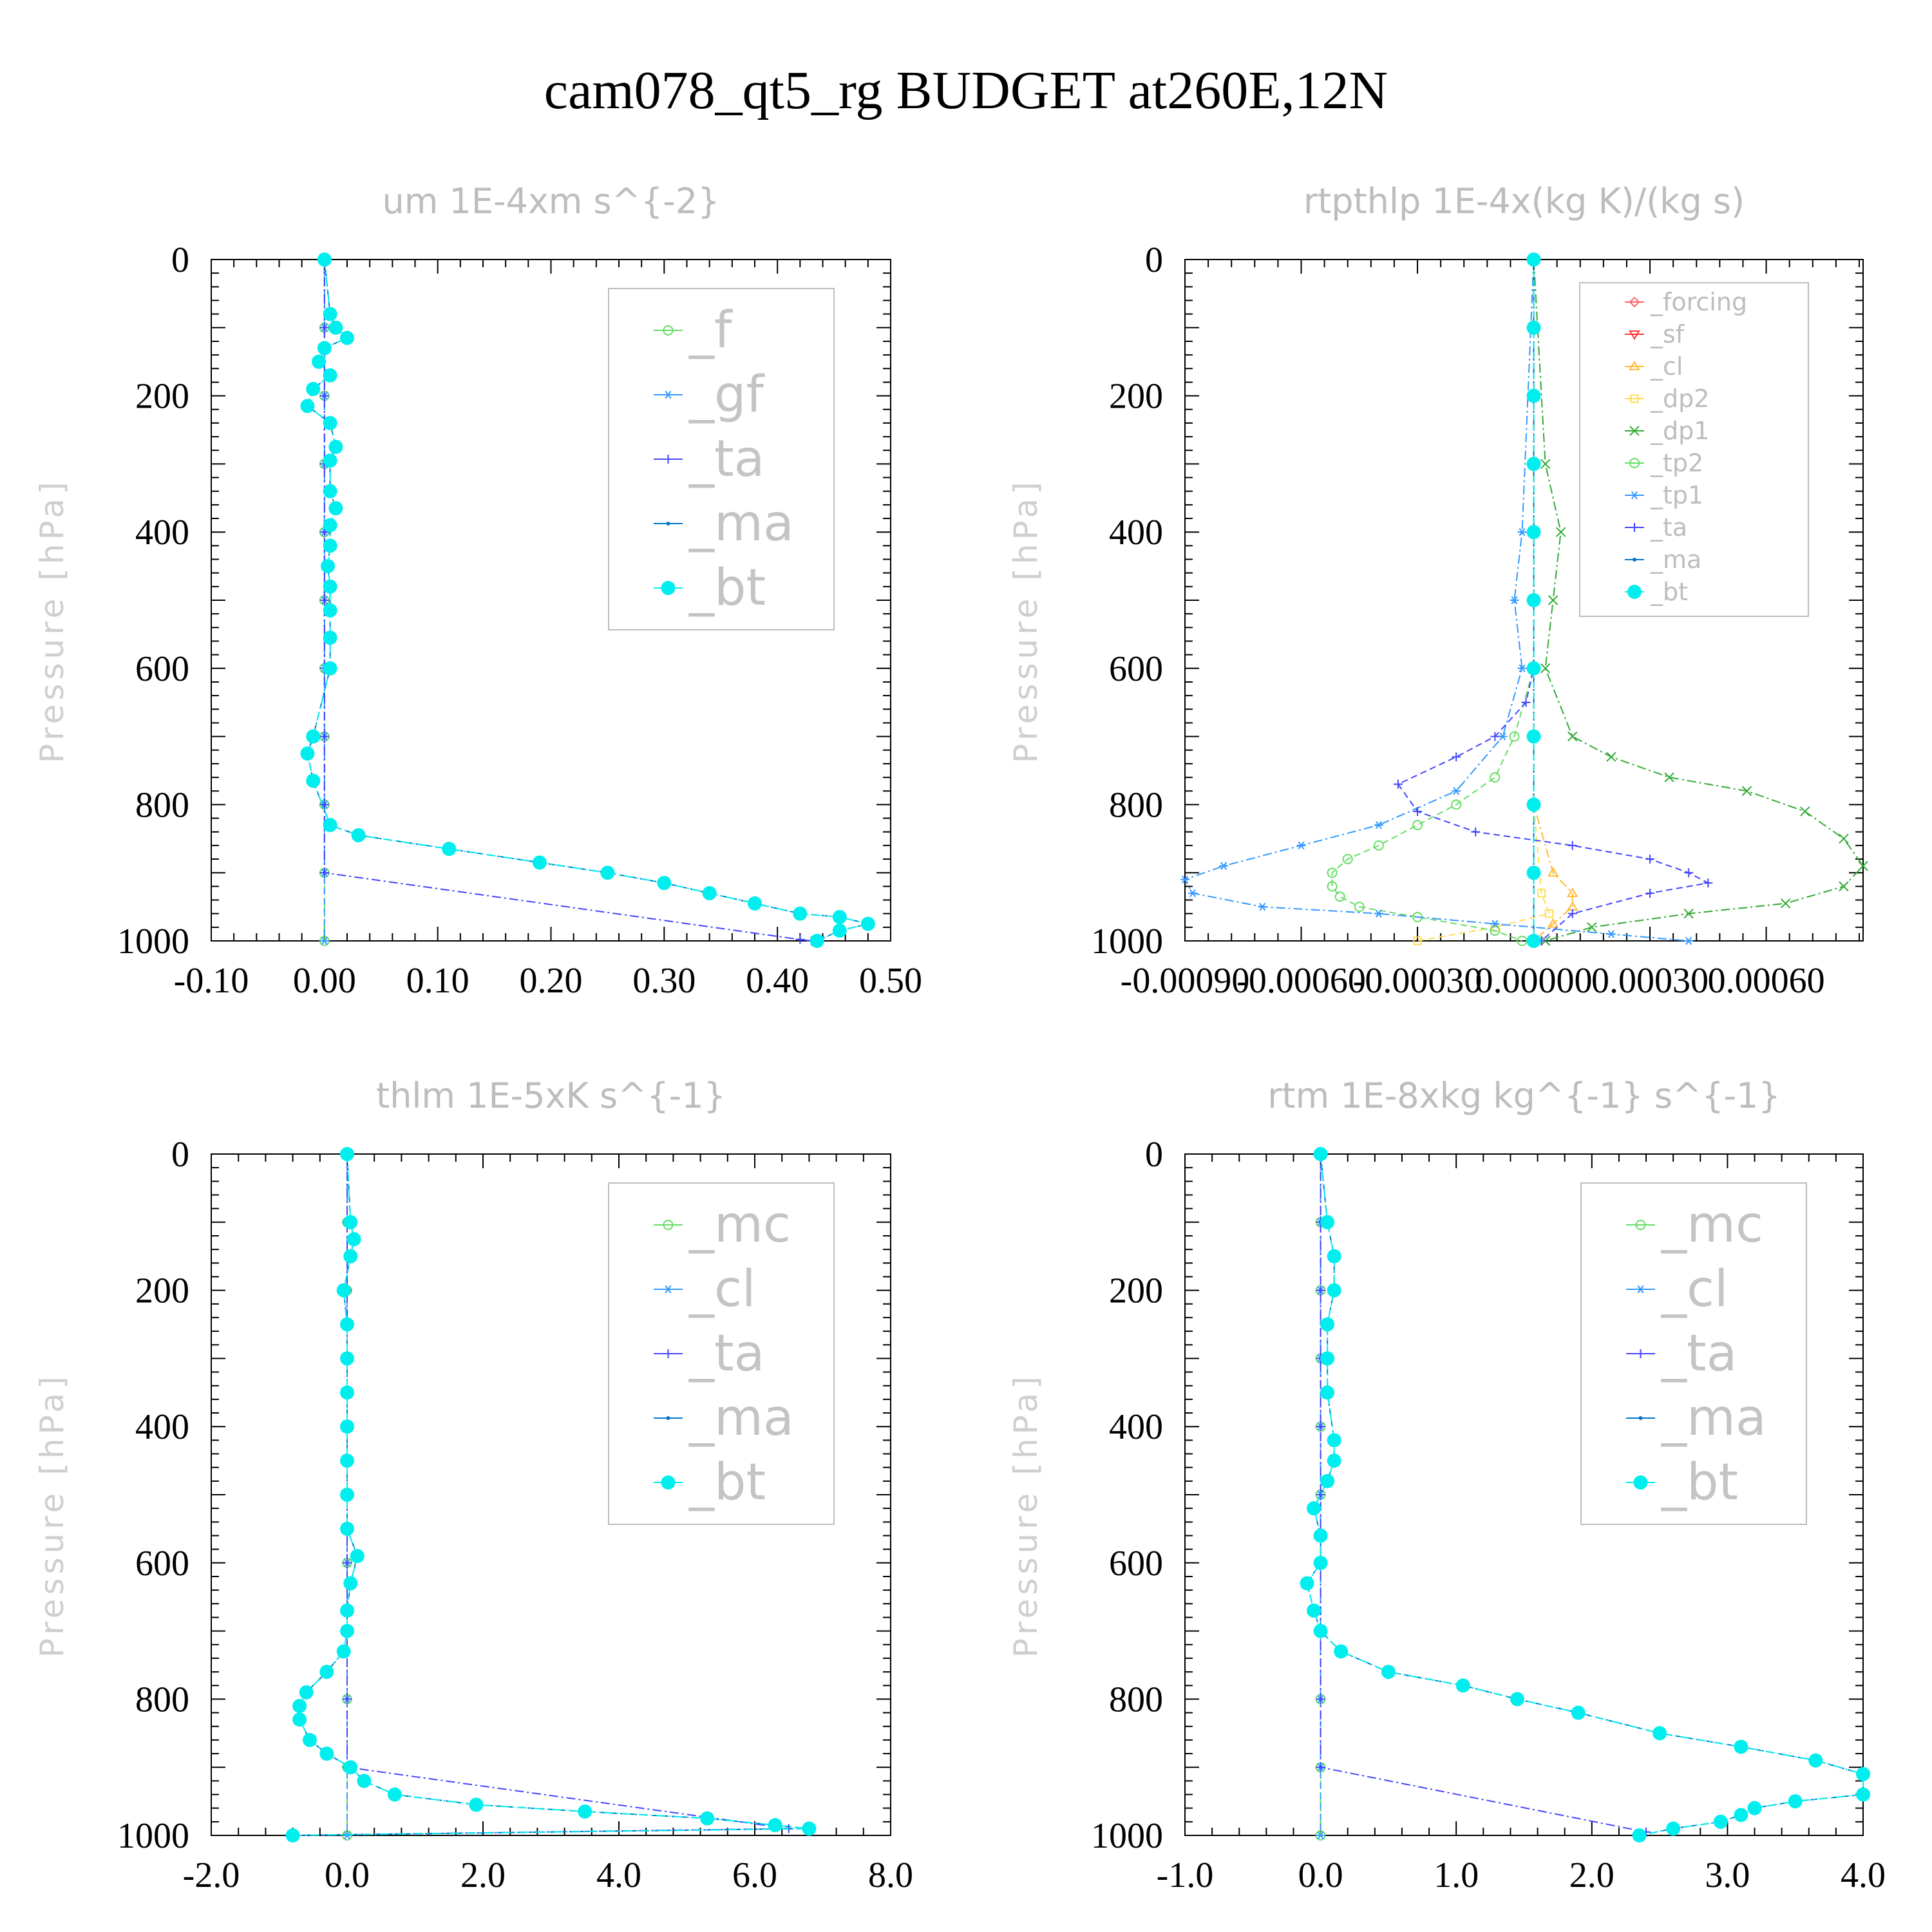 The width and height of the screenshot is (1932, 1932). I want to click on legend-label: _forcing, so click(1698, 302).